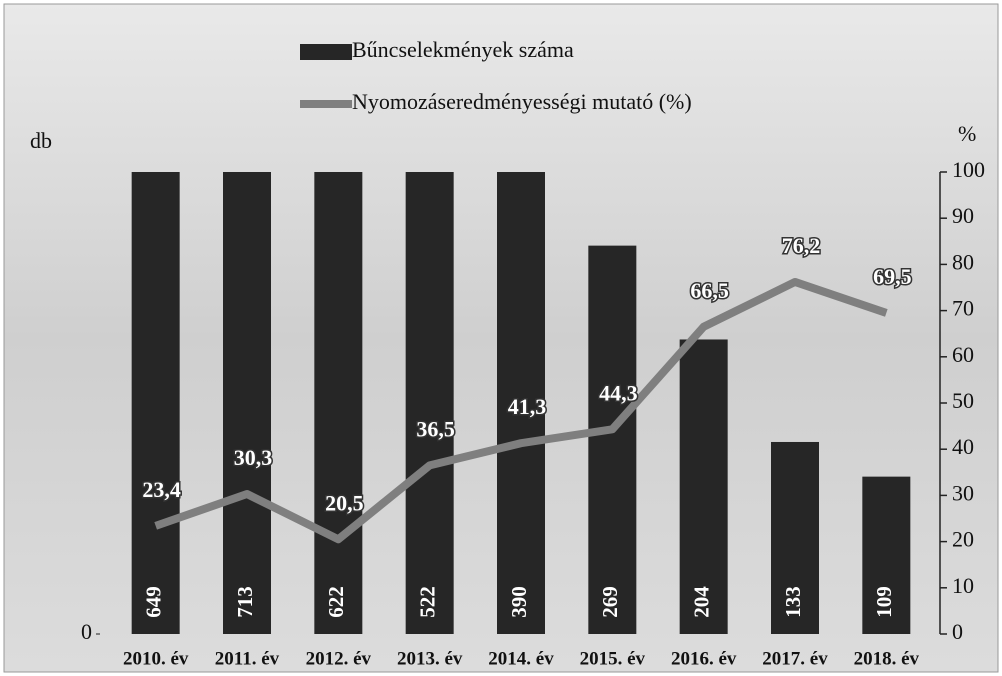 This screenshot has width=1002, height=676. I want to click on bar-value-label: 622, so click(336, 602).